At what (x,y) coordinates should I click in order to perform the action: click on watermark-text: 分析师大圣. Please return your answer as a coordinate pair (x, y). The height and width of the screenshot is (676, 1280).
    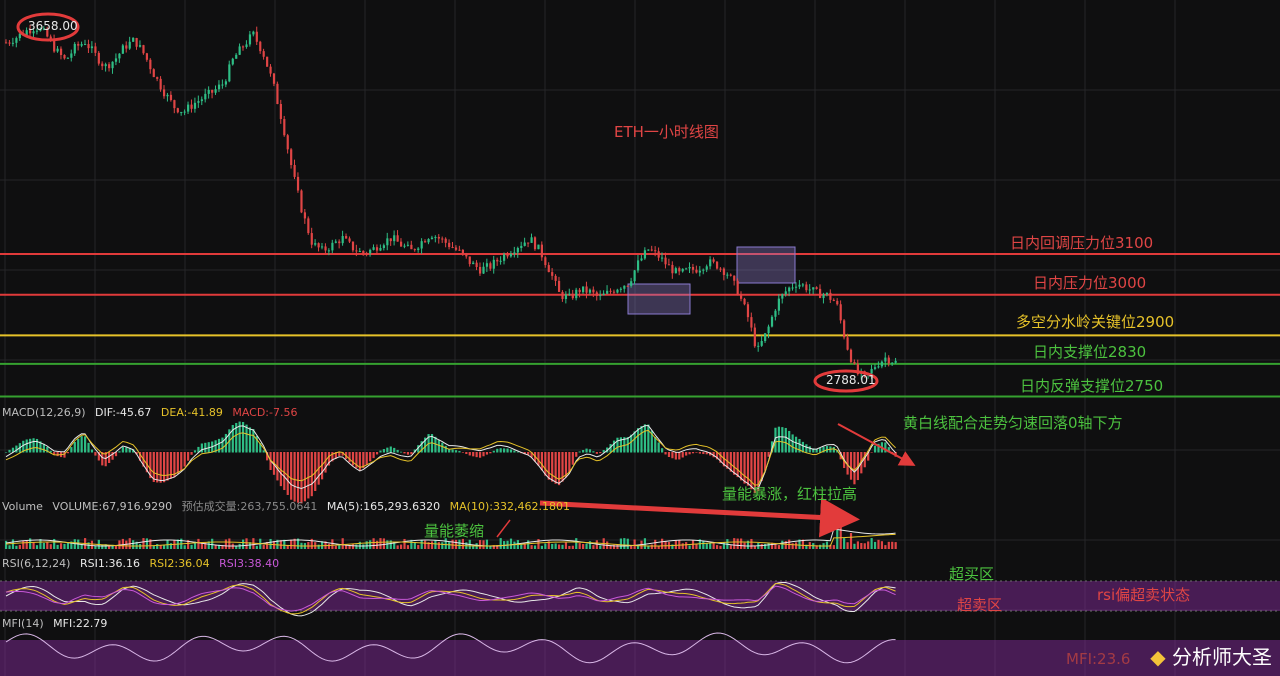
    Looking at the image, I should click on (1222, 657).